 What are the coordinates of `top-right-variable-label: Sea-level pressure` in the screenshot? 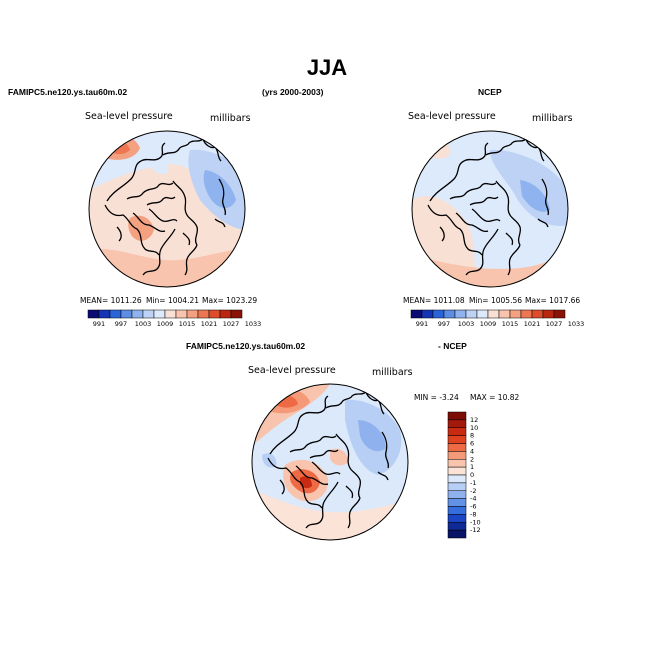 It's located at (452, 116).